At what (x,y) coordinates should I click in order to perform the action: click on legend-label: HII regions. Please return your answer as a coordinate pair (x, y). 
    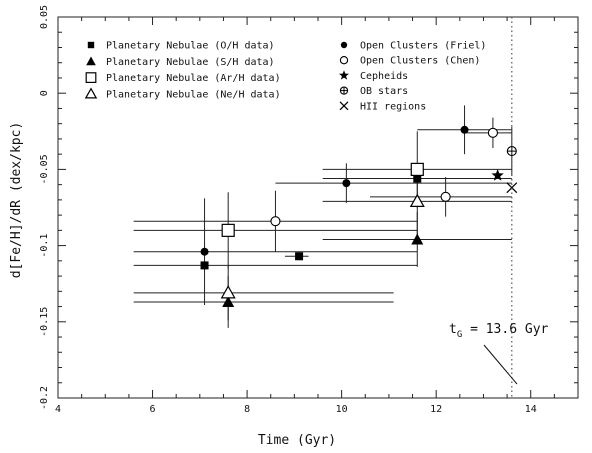
    Looking at the image, I should click on (393, 106).